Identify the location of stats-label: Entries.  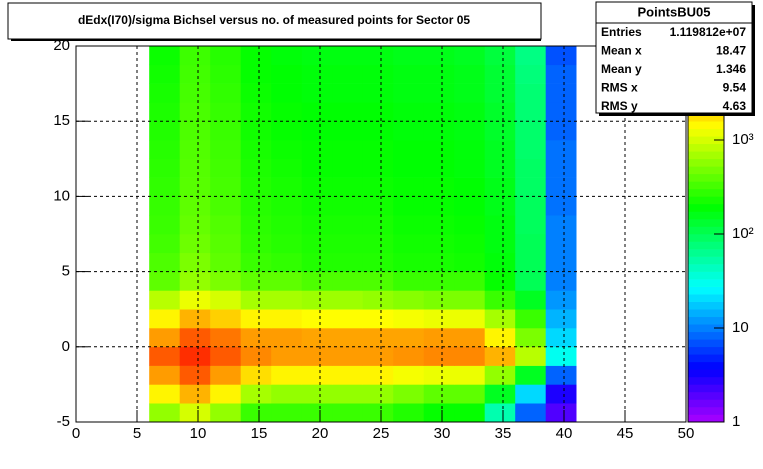
(621, 32).